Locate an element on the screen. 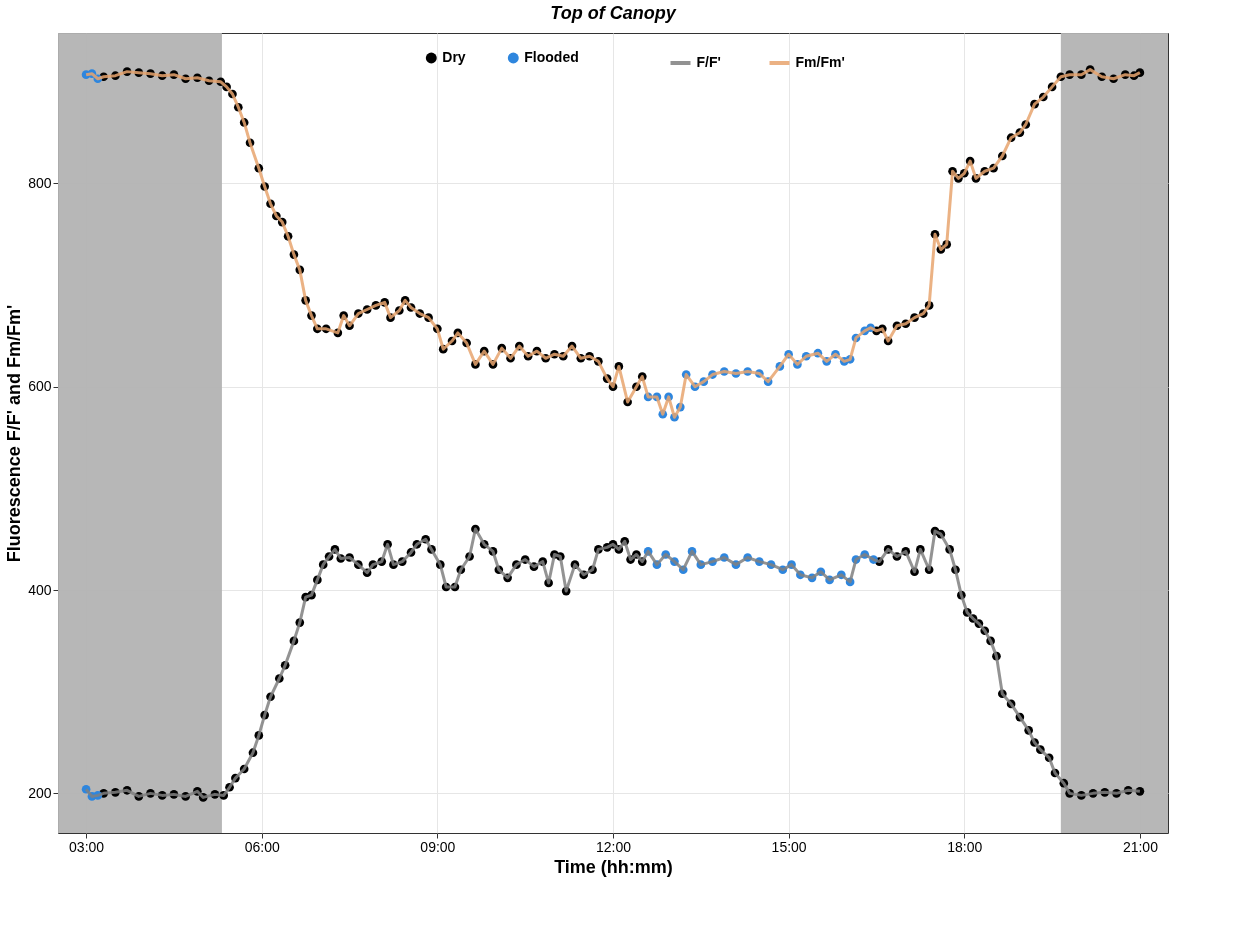  y-tick-label: 200 is located at coordinates (40, 792).